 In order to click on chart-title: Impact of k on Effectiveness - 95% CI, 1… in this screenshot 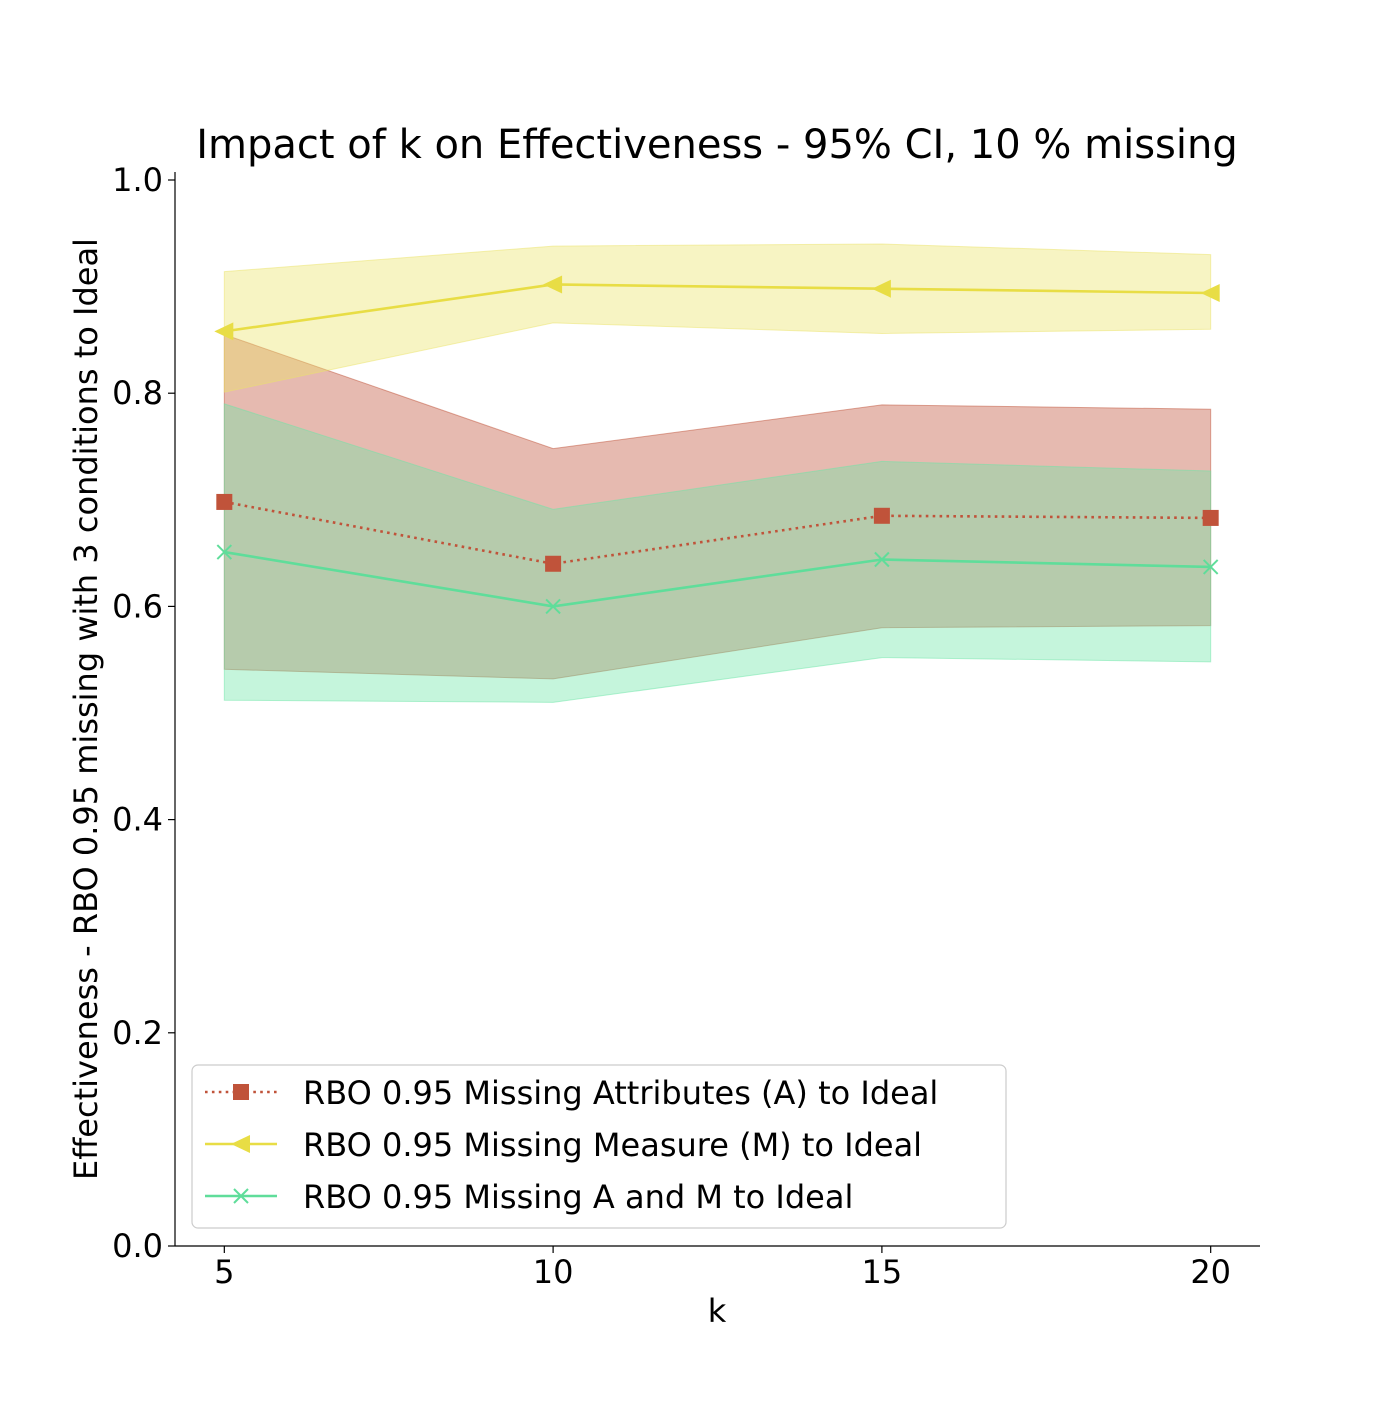, I will do `click(716, 145)`.